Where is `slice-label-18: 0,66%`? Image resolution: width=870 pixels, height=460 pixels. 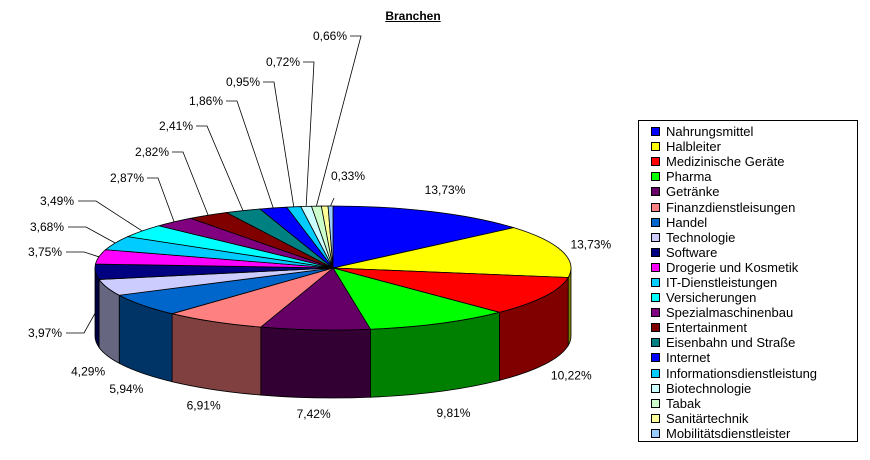 slice-label-18: 0,66% is located at coordinates (330, 36).